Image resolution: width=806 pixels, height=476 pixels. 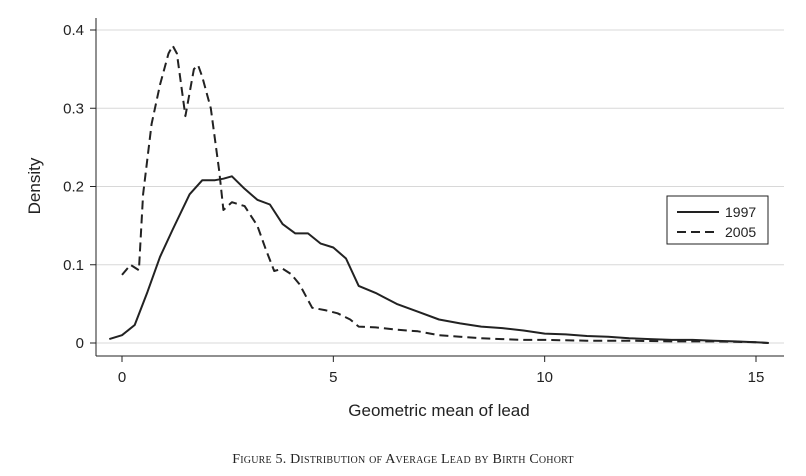 I want to click on x-tick-label-1: 5, so click(x=333, y=377).